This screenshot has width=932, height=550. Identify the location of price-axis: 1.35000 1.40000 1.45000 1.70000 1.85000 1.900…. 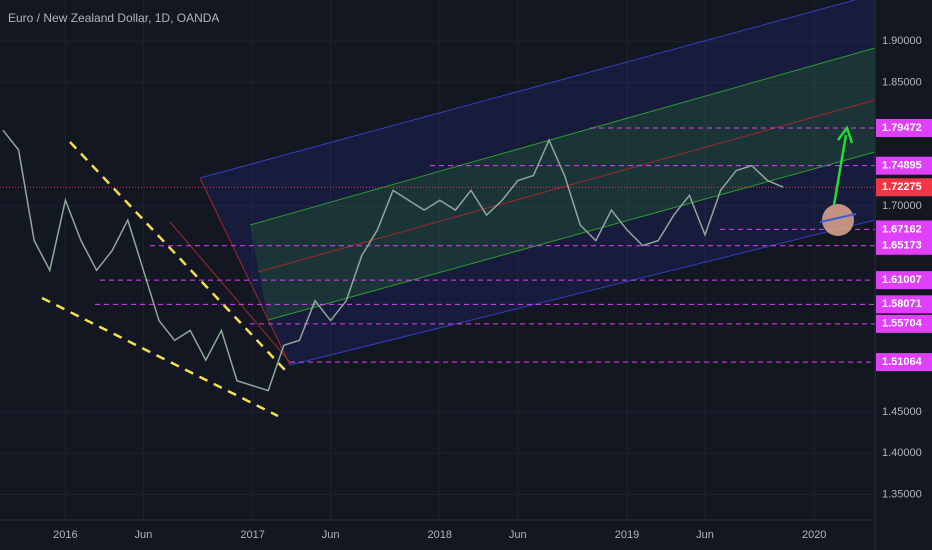
(904, 267).